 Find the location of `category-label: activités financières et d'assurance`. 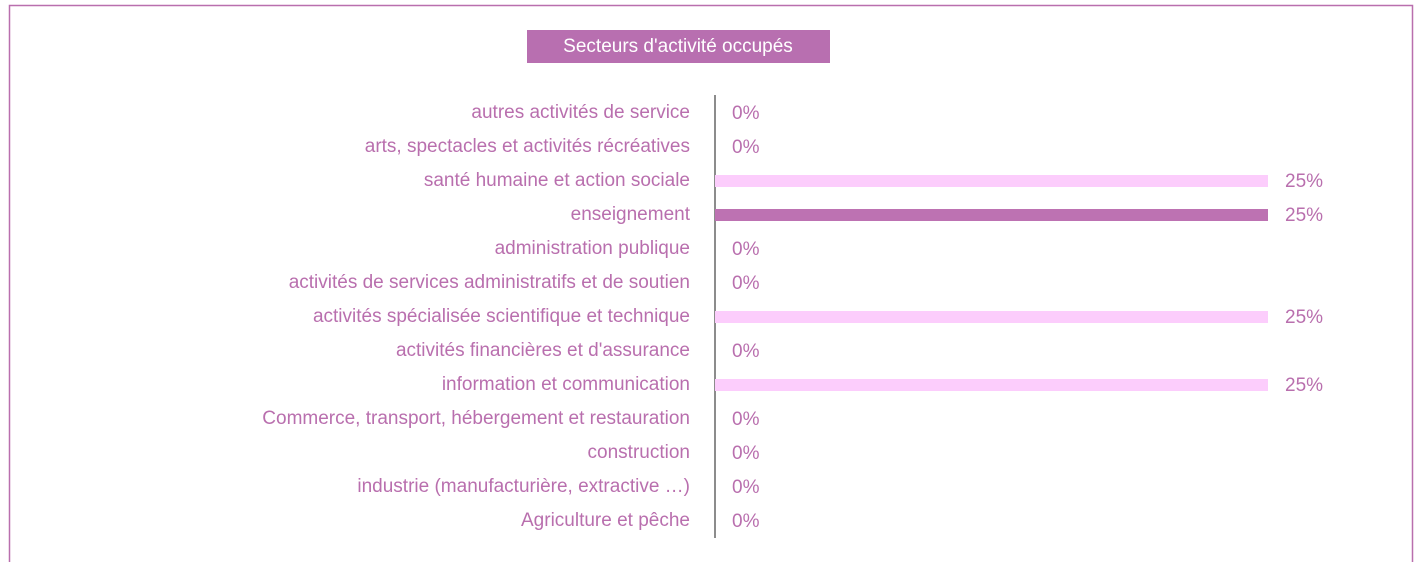

category-label: activités financières et d'assurance is located at coordinates (543, 350).